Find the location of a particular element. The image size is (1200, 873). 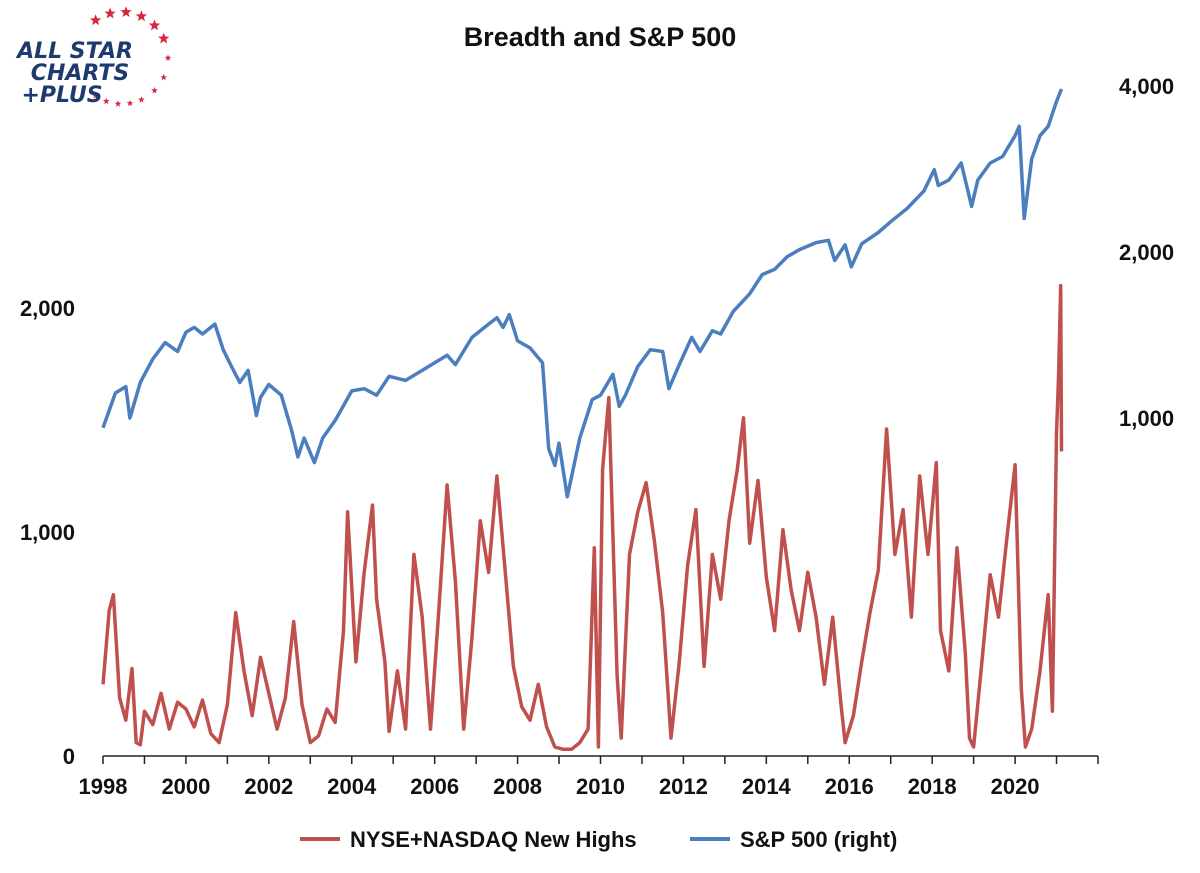

x-tick-label: 2016 is located at coordinates (849, 786).